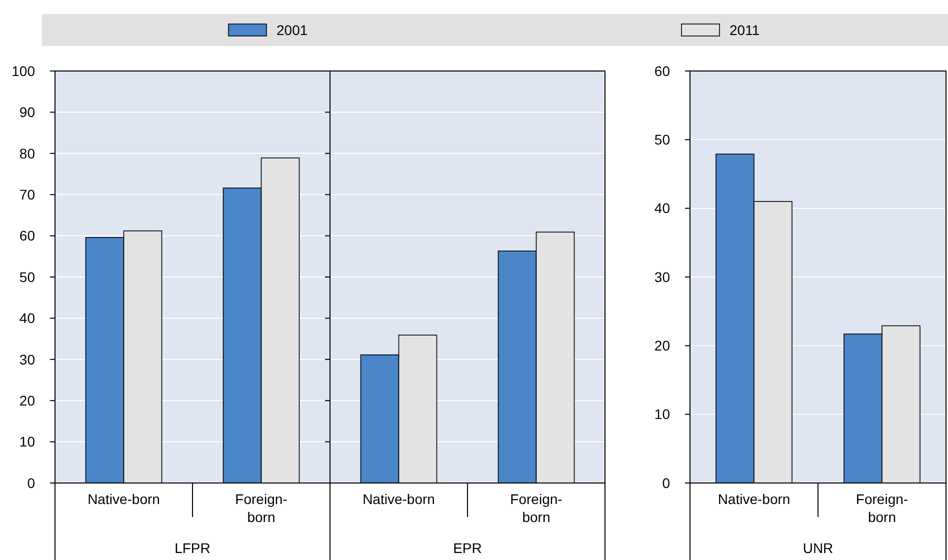 The height and width of the screenshot is (560, 948). Describe the element at coordinates (745, 30) in the screenshot. I see `legend-label: 2011` at that location.